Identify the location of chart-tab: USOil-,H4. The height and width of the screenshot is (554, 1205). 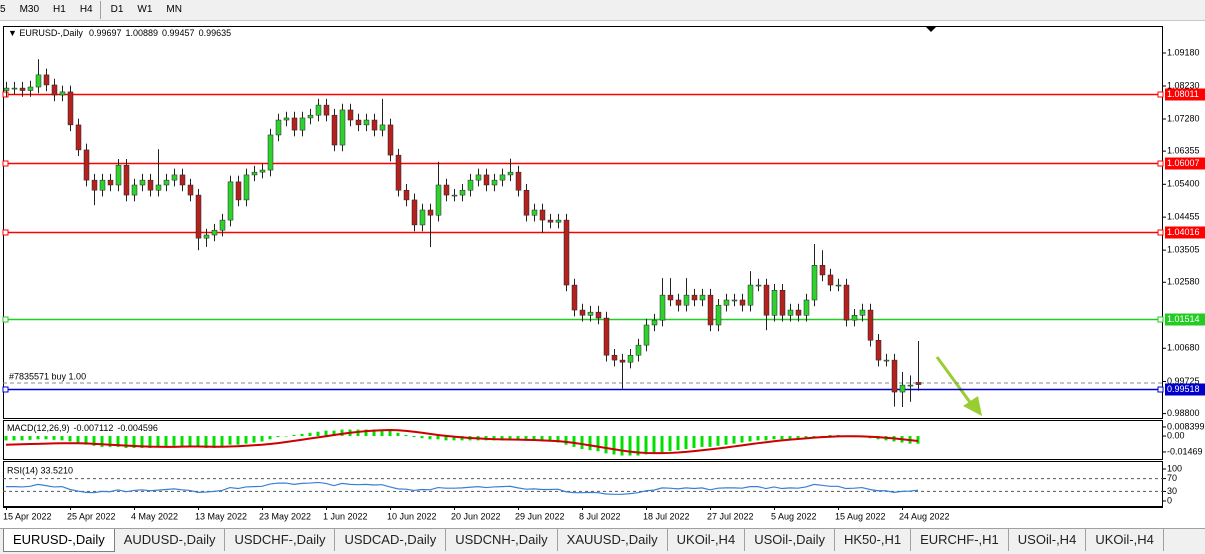
(1048, 540).